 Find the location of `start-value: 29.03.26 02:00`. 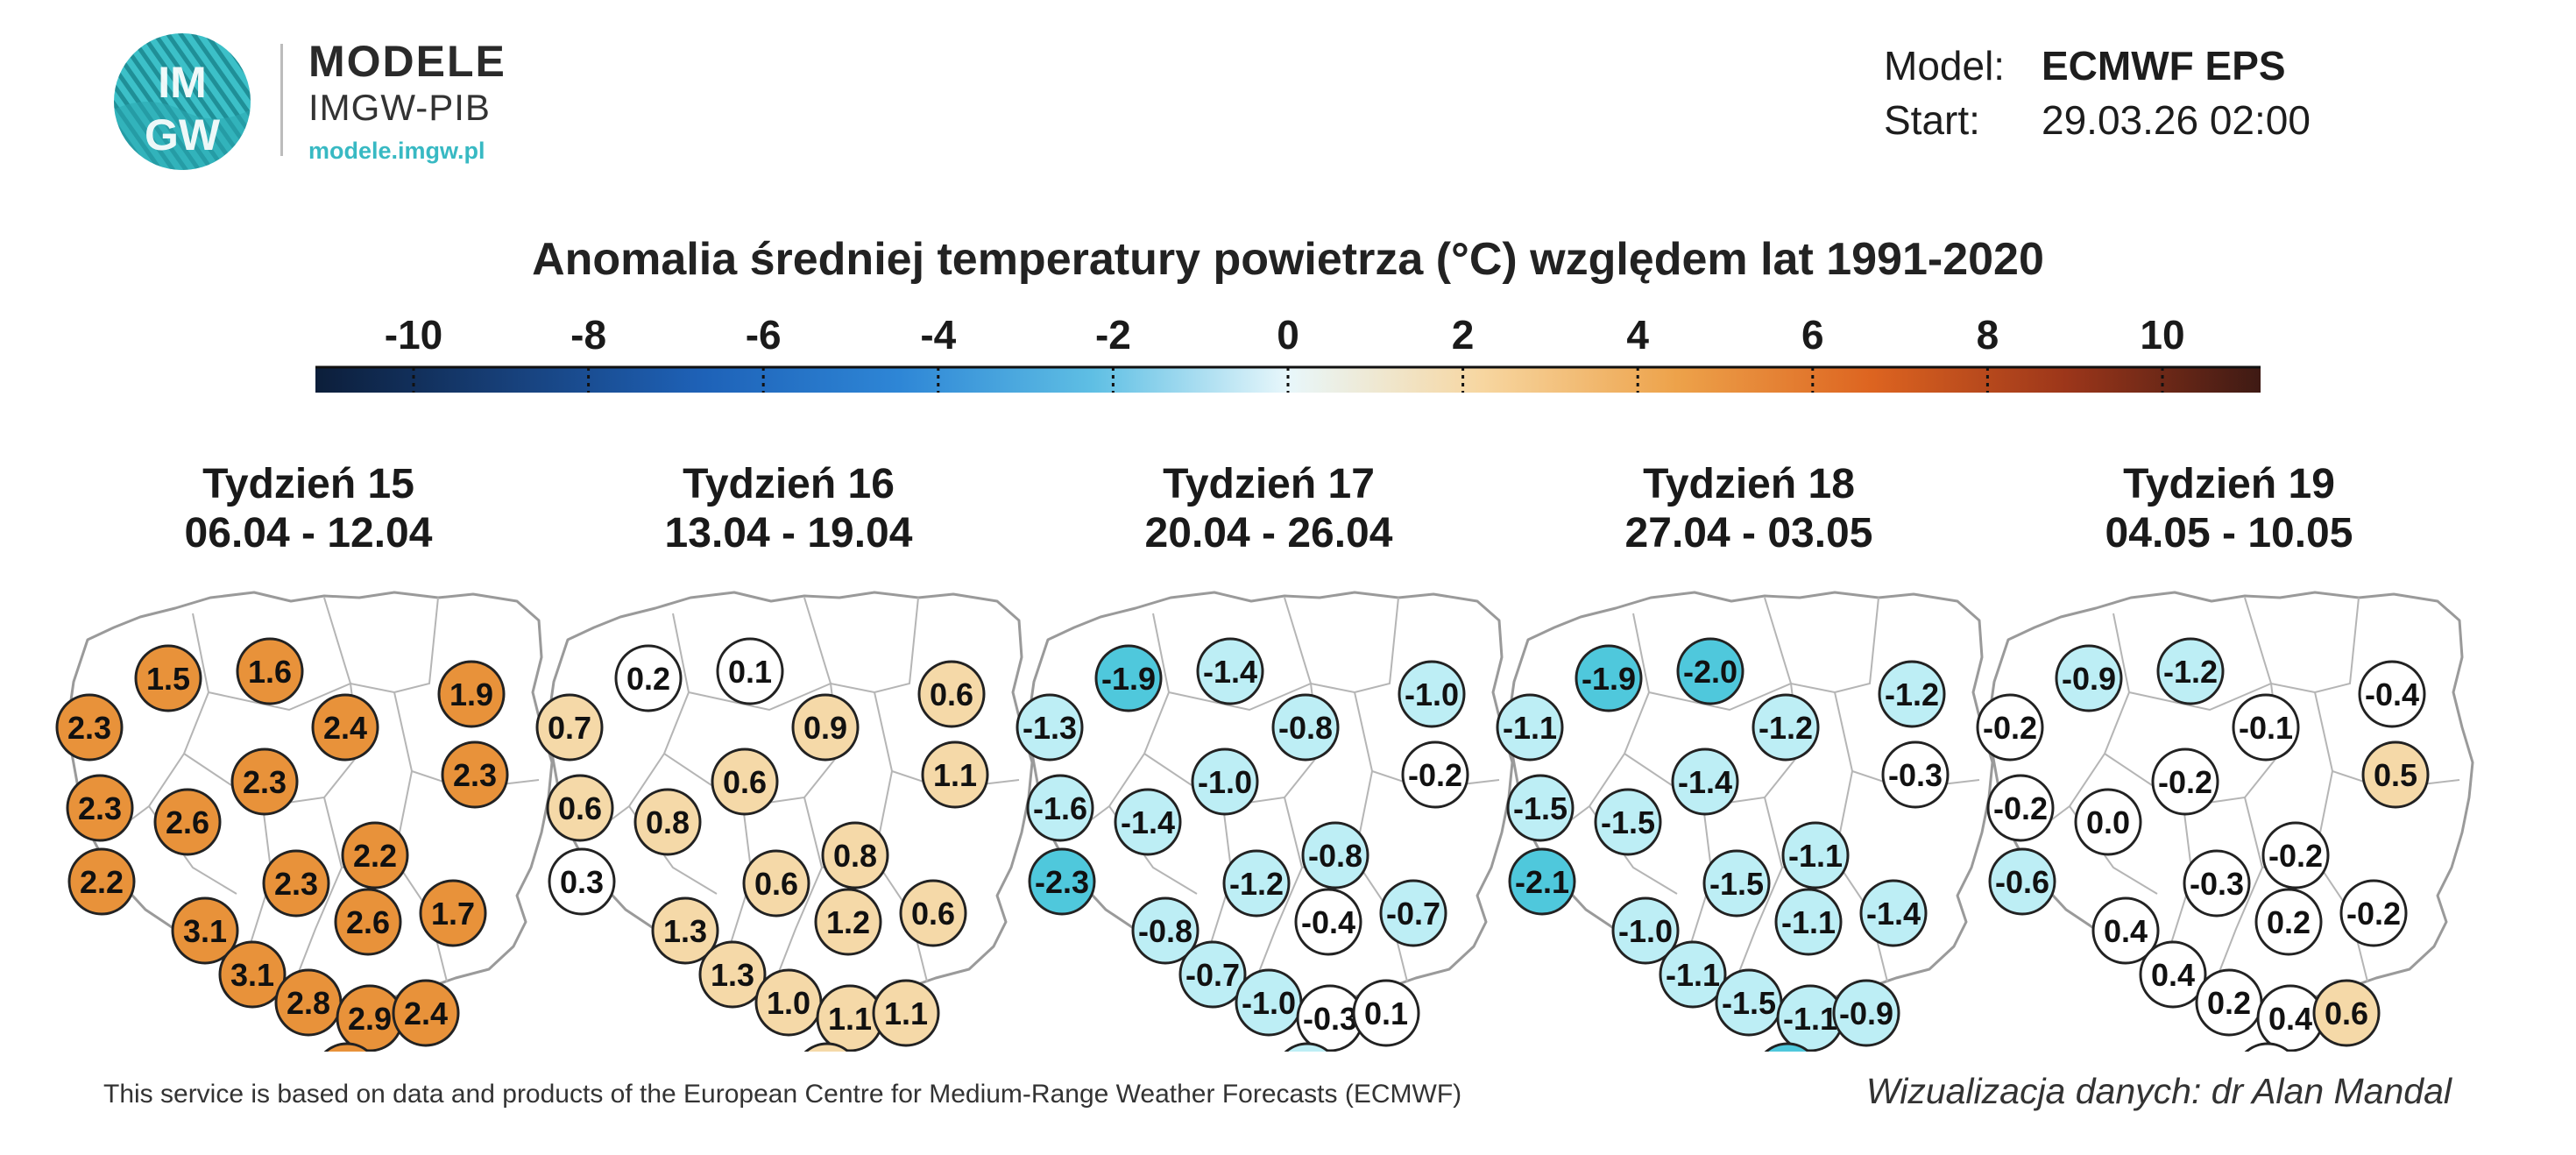

start-value: 29.03.26 02:00 is located at coordinates (2176, 120).